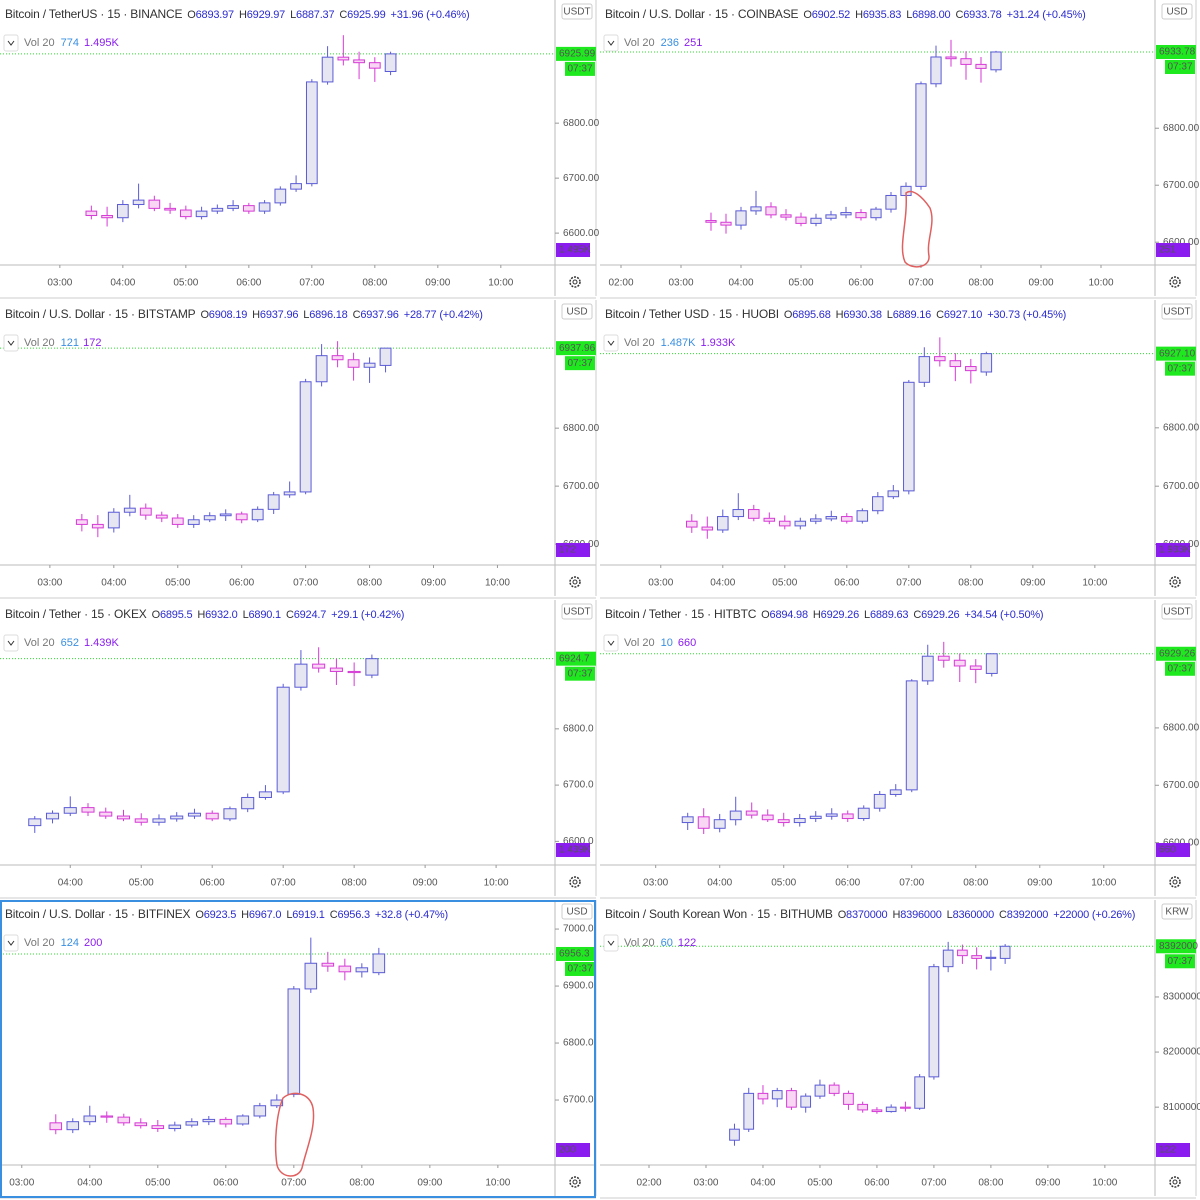 The width and height of the screenshot is (1200, 1200). What do you see at coordinates (877, 738) in the screenshot?
I see `plot-area` at bounding box center [877, 738].